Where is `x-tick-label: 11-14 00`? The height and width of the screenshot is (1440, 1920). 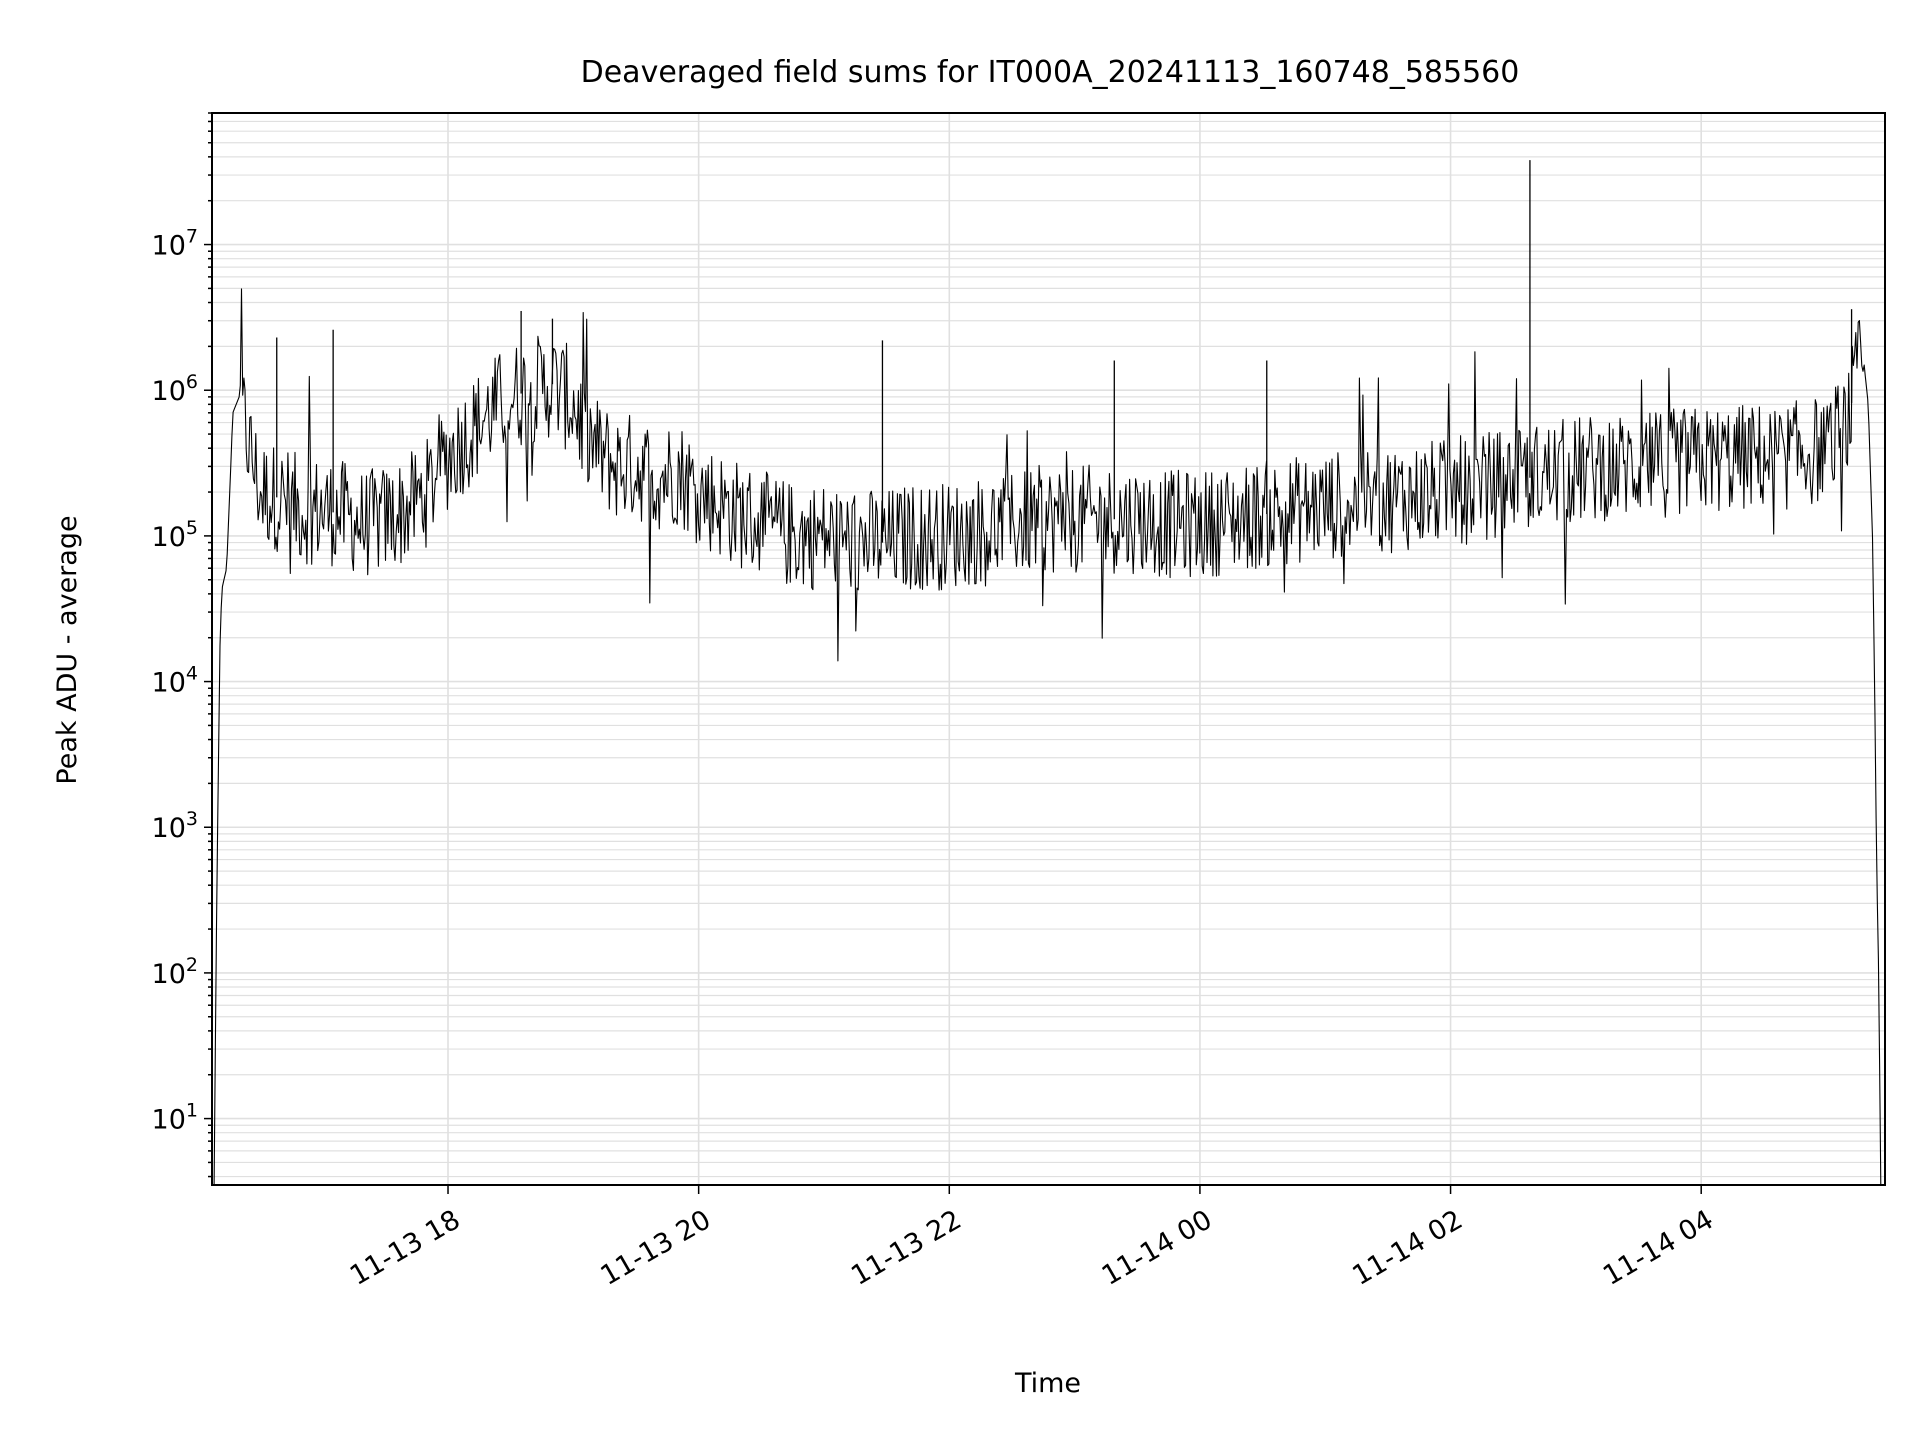 x-tick-label: 11-14 00 is located at coordinates (1157, 1248).